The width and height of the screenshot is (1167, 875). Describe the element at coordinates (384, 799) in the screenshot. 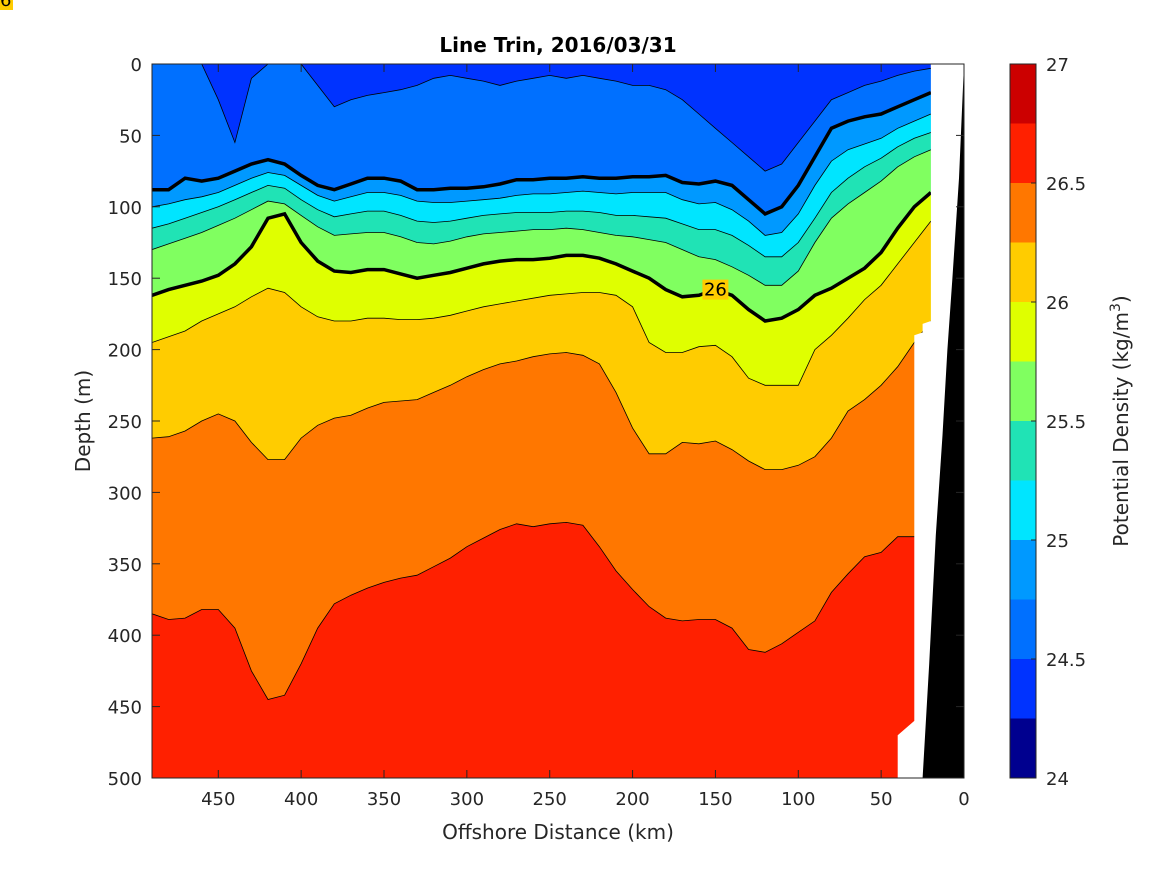

I see `x-tick-label: 350` at that location.